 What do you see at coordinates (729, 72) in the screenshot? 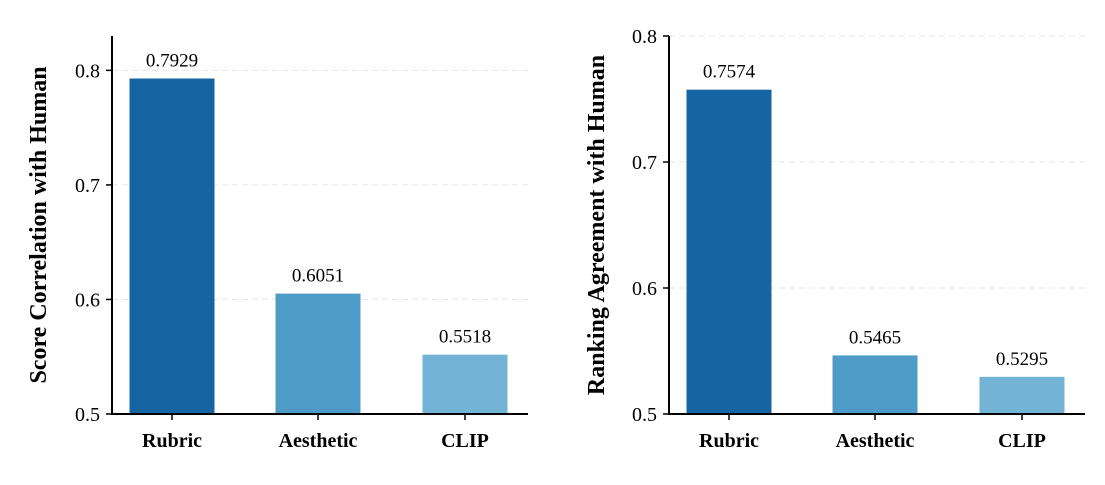
I see `data-label: 0.7574` at bounding box center [729, 72].